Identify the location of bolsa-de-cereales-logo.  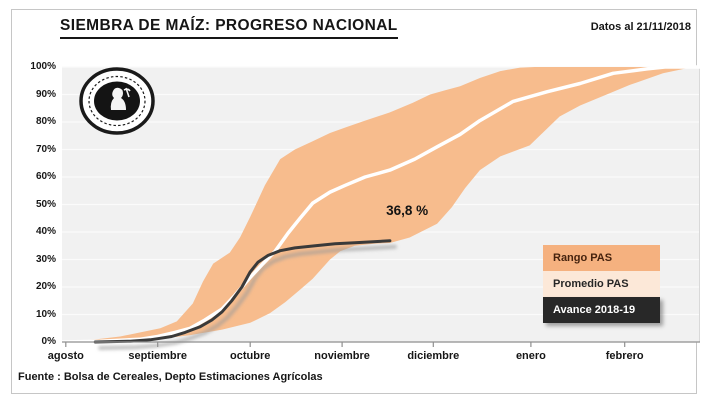
(117, 101).